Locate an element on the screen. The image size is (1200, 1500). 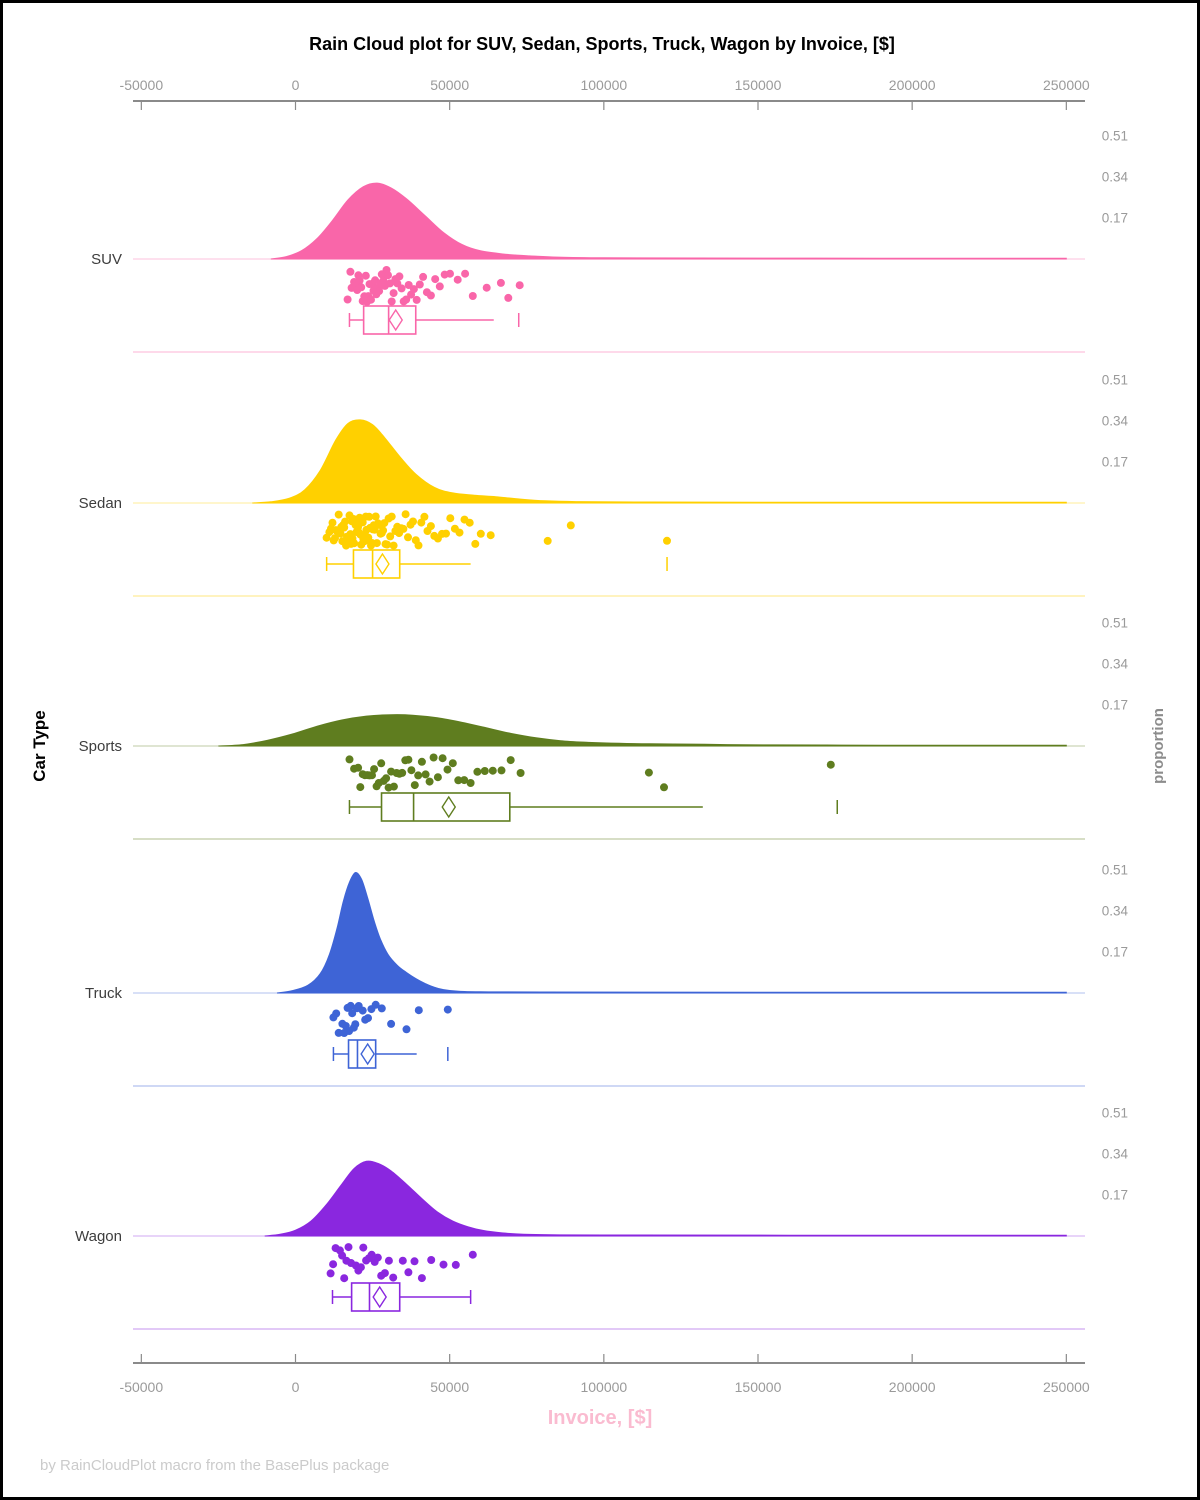
top-tick-label: 50000 is located at coordinates (449, 85).